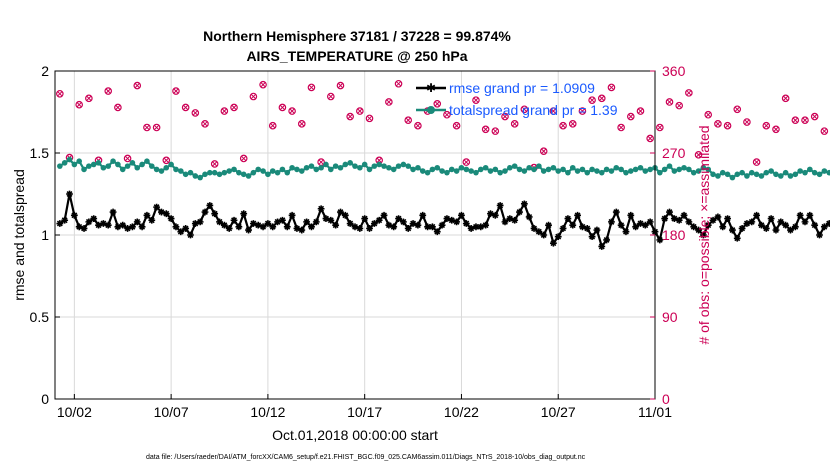 This screenshot has width=830, height=470. What do you see at coordinates (674, 235) in the screenshot?
I see `y2-tick-label: 180` at bounding box center [674, 235].